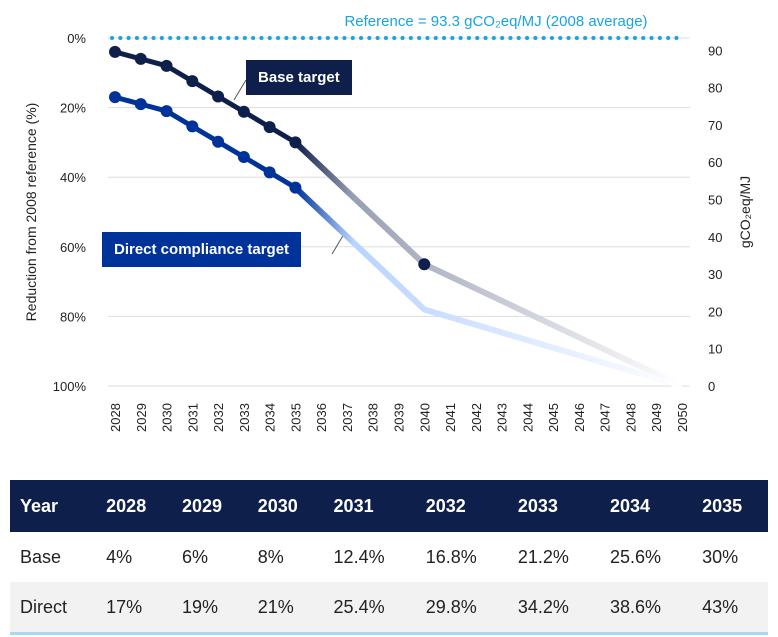  I want to click on x-tick: 2044, so click(527, 417).